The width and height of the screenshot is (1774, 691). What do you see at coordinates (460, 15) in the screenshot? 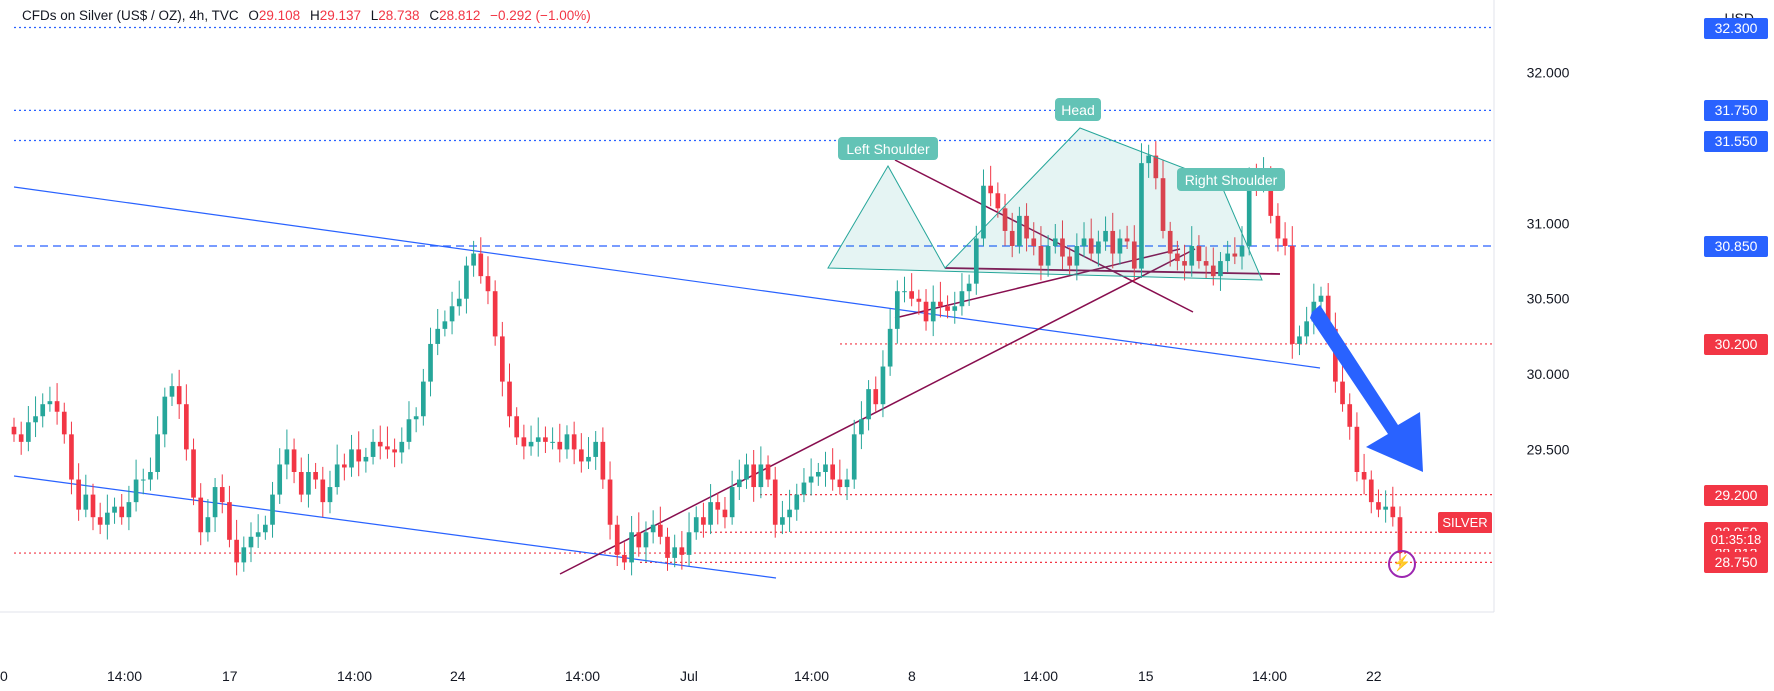
I see `close-value: 28.812` at bounding box center [460, 15].